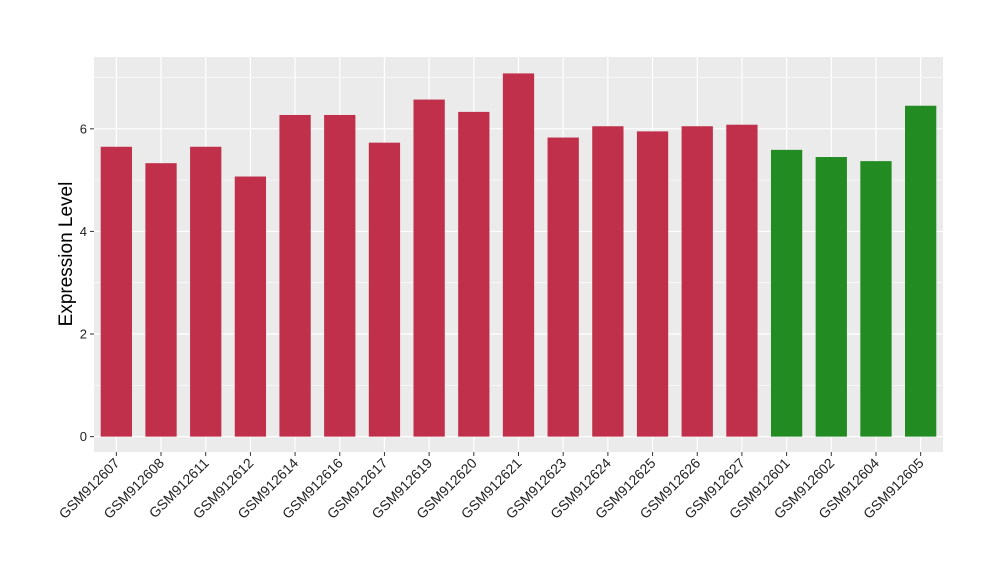  I want to click on y-tick-label: 4, so click(83, 231).